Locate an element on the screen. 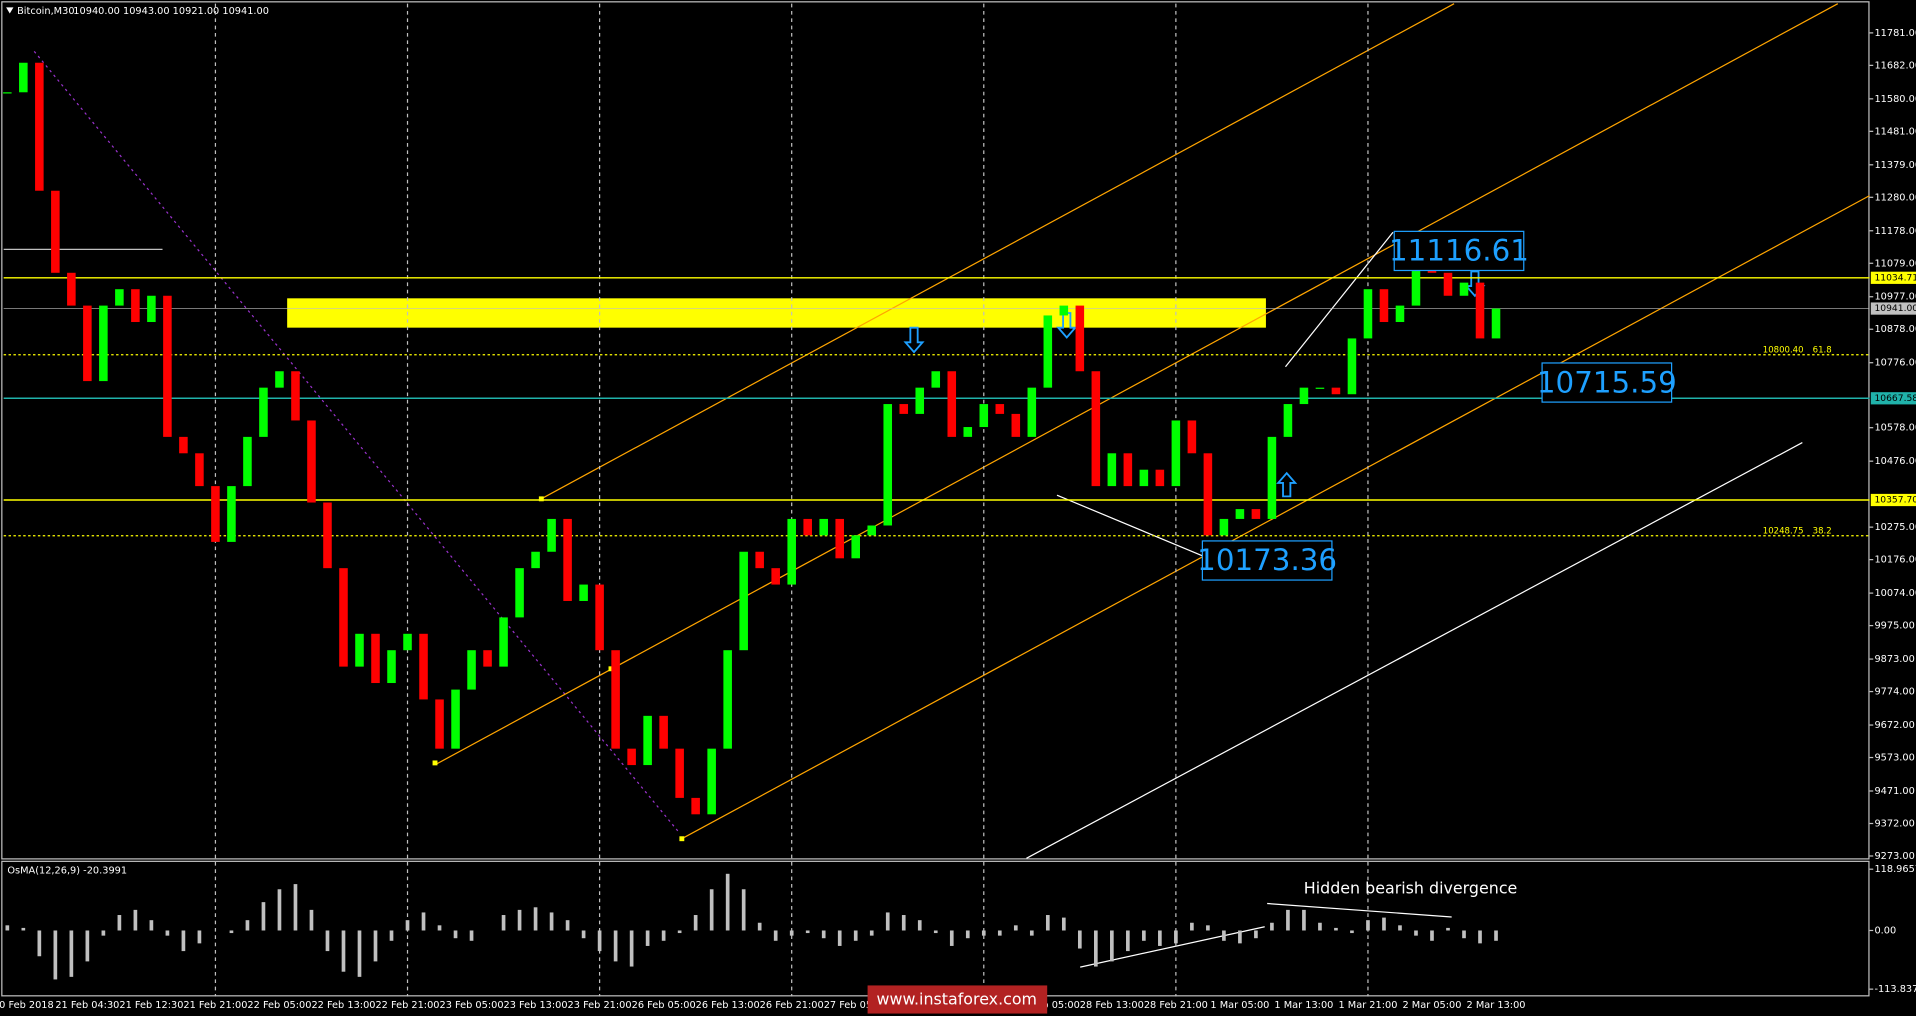  anchor is located at coordinates (435, 763).